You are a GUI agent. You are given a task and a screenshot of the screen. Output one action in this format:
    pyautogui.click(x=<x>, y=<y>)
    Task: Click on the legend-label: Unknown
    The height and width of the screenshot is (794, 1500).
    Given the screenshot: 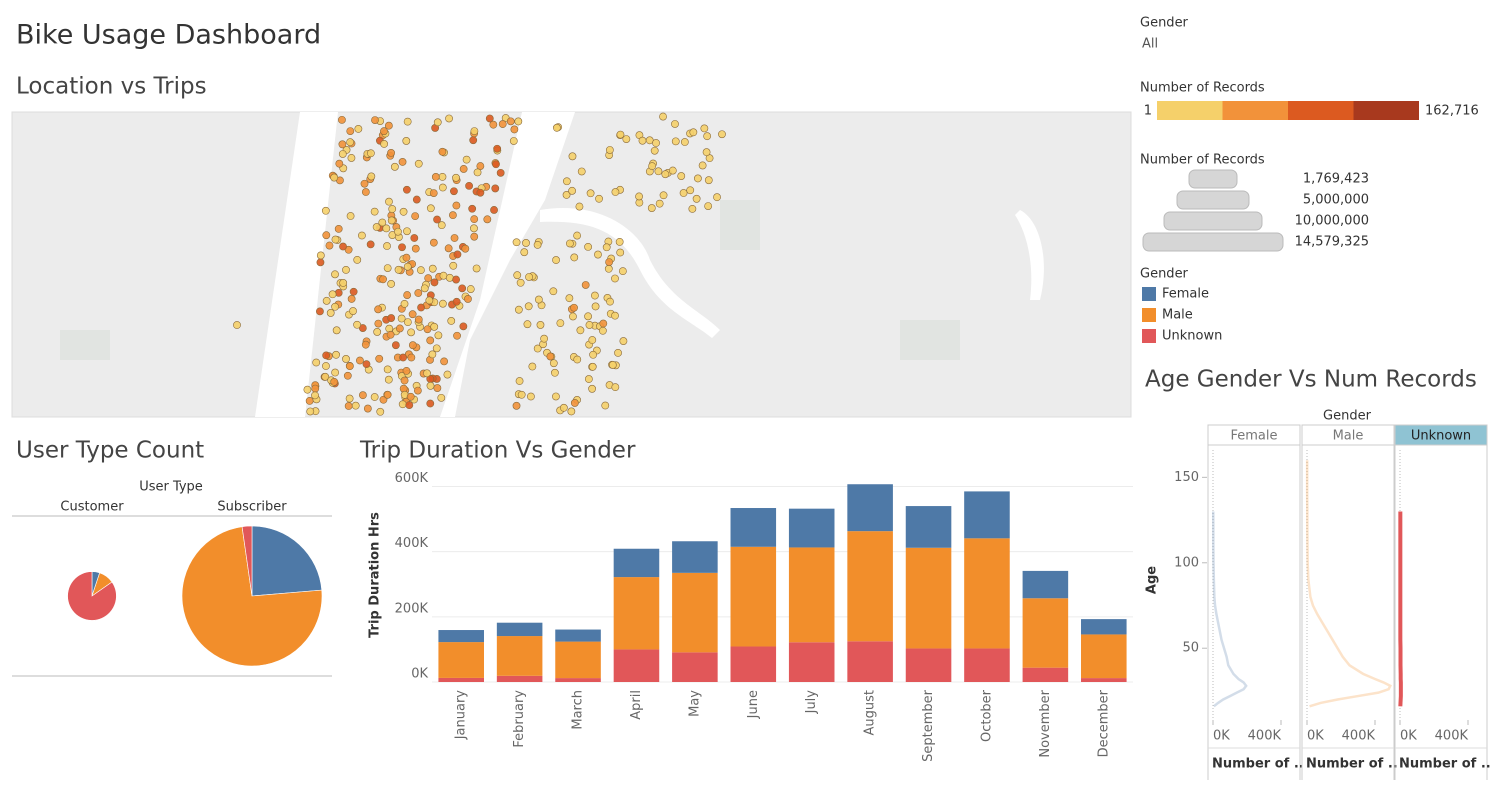 What is the action you would take?
    pyautogui.click(x=1192, y=336)
    